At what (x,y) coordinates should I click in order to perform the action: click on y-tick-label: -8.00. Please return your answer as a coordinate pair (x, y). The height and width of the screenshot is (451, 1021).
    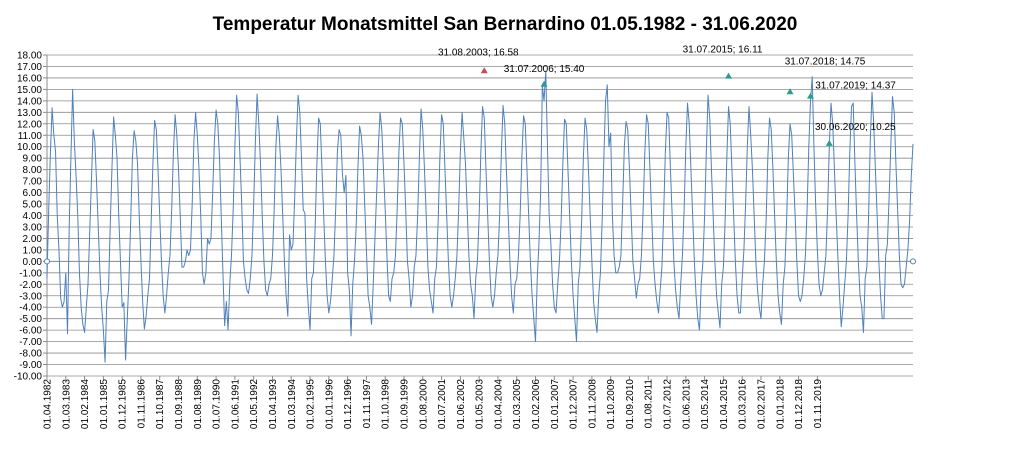
    Looking at the image, I should click on (30, 354).